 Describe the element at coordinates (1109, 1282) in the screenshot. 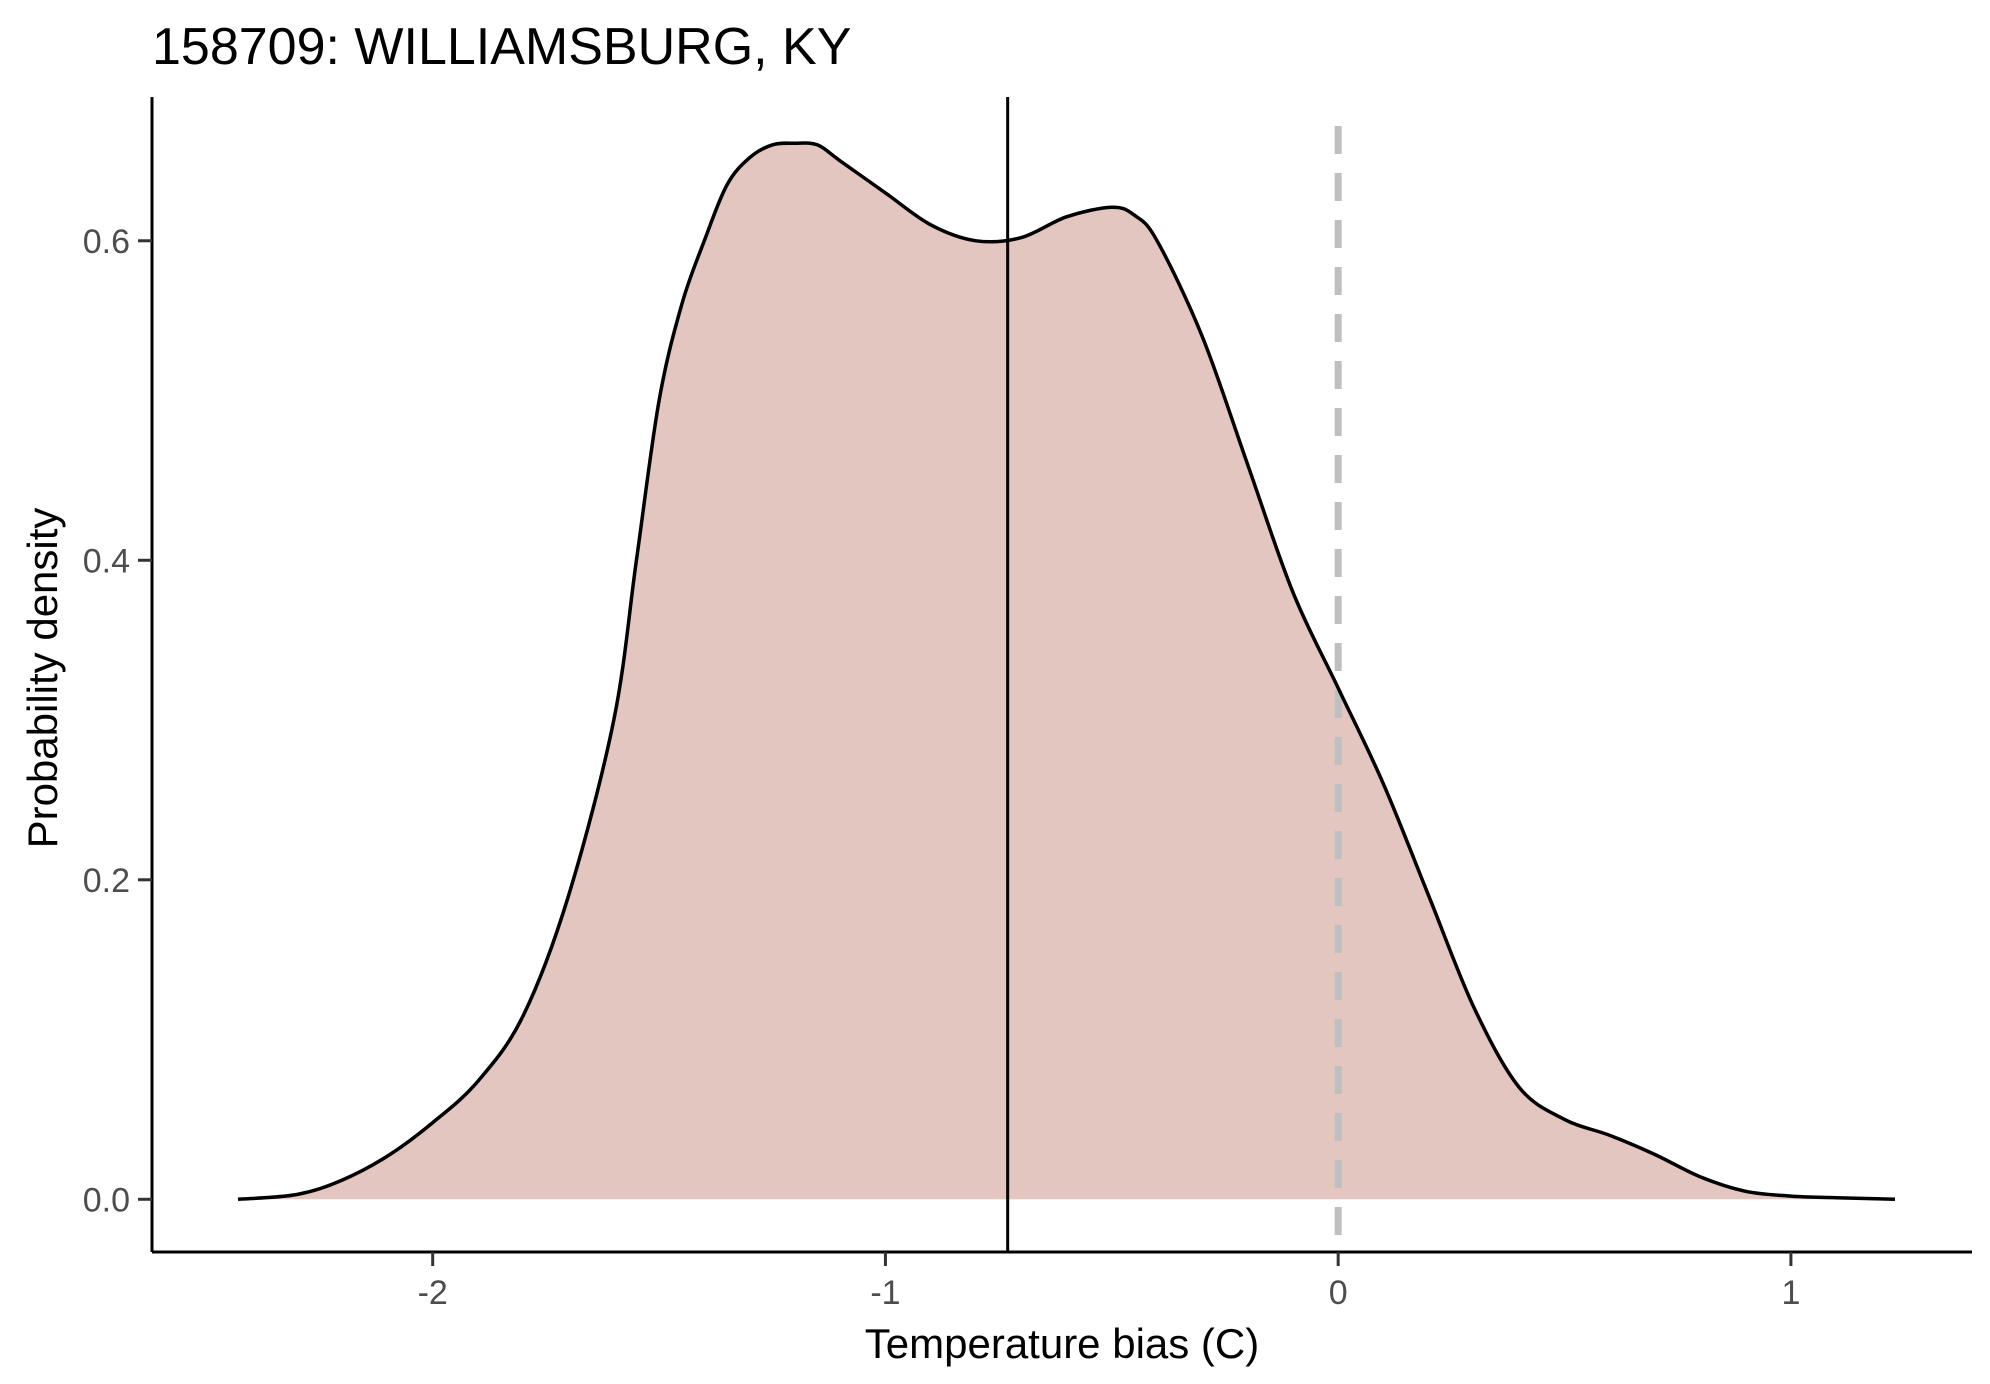

I see `x-axis-ticks: -2 -1 0 1` at that location.